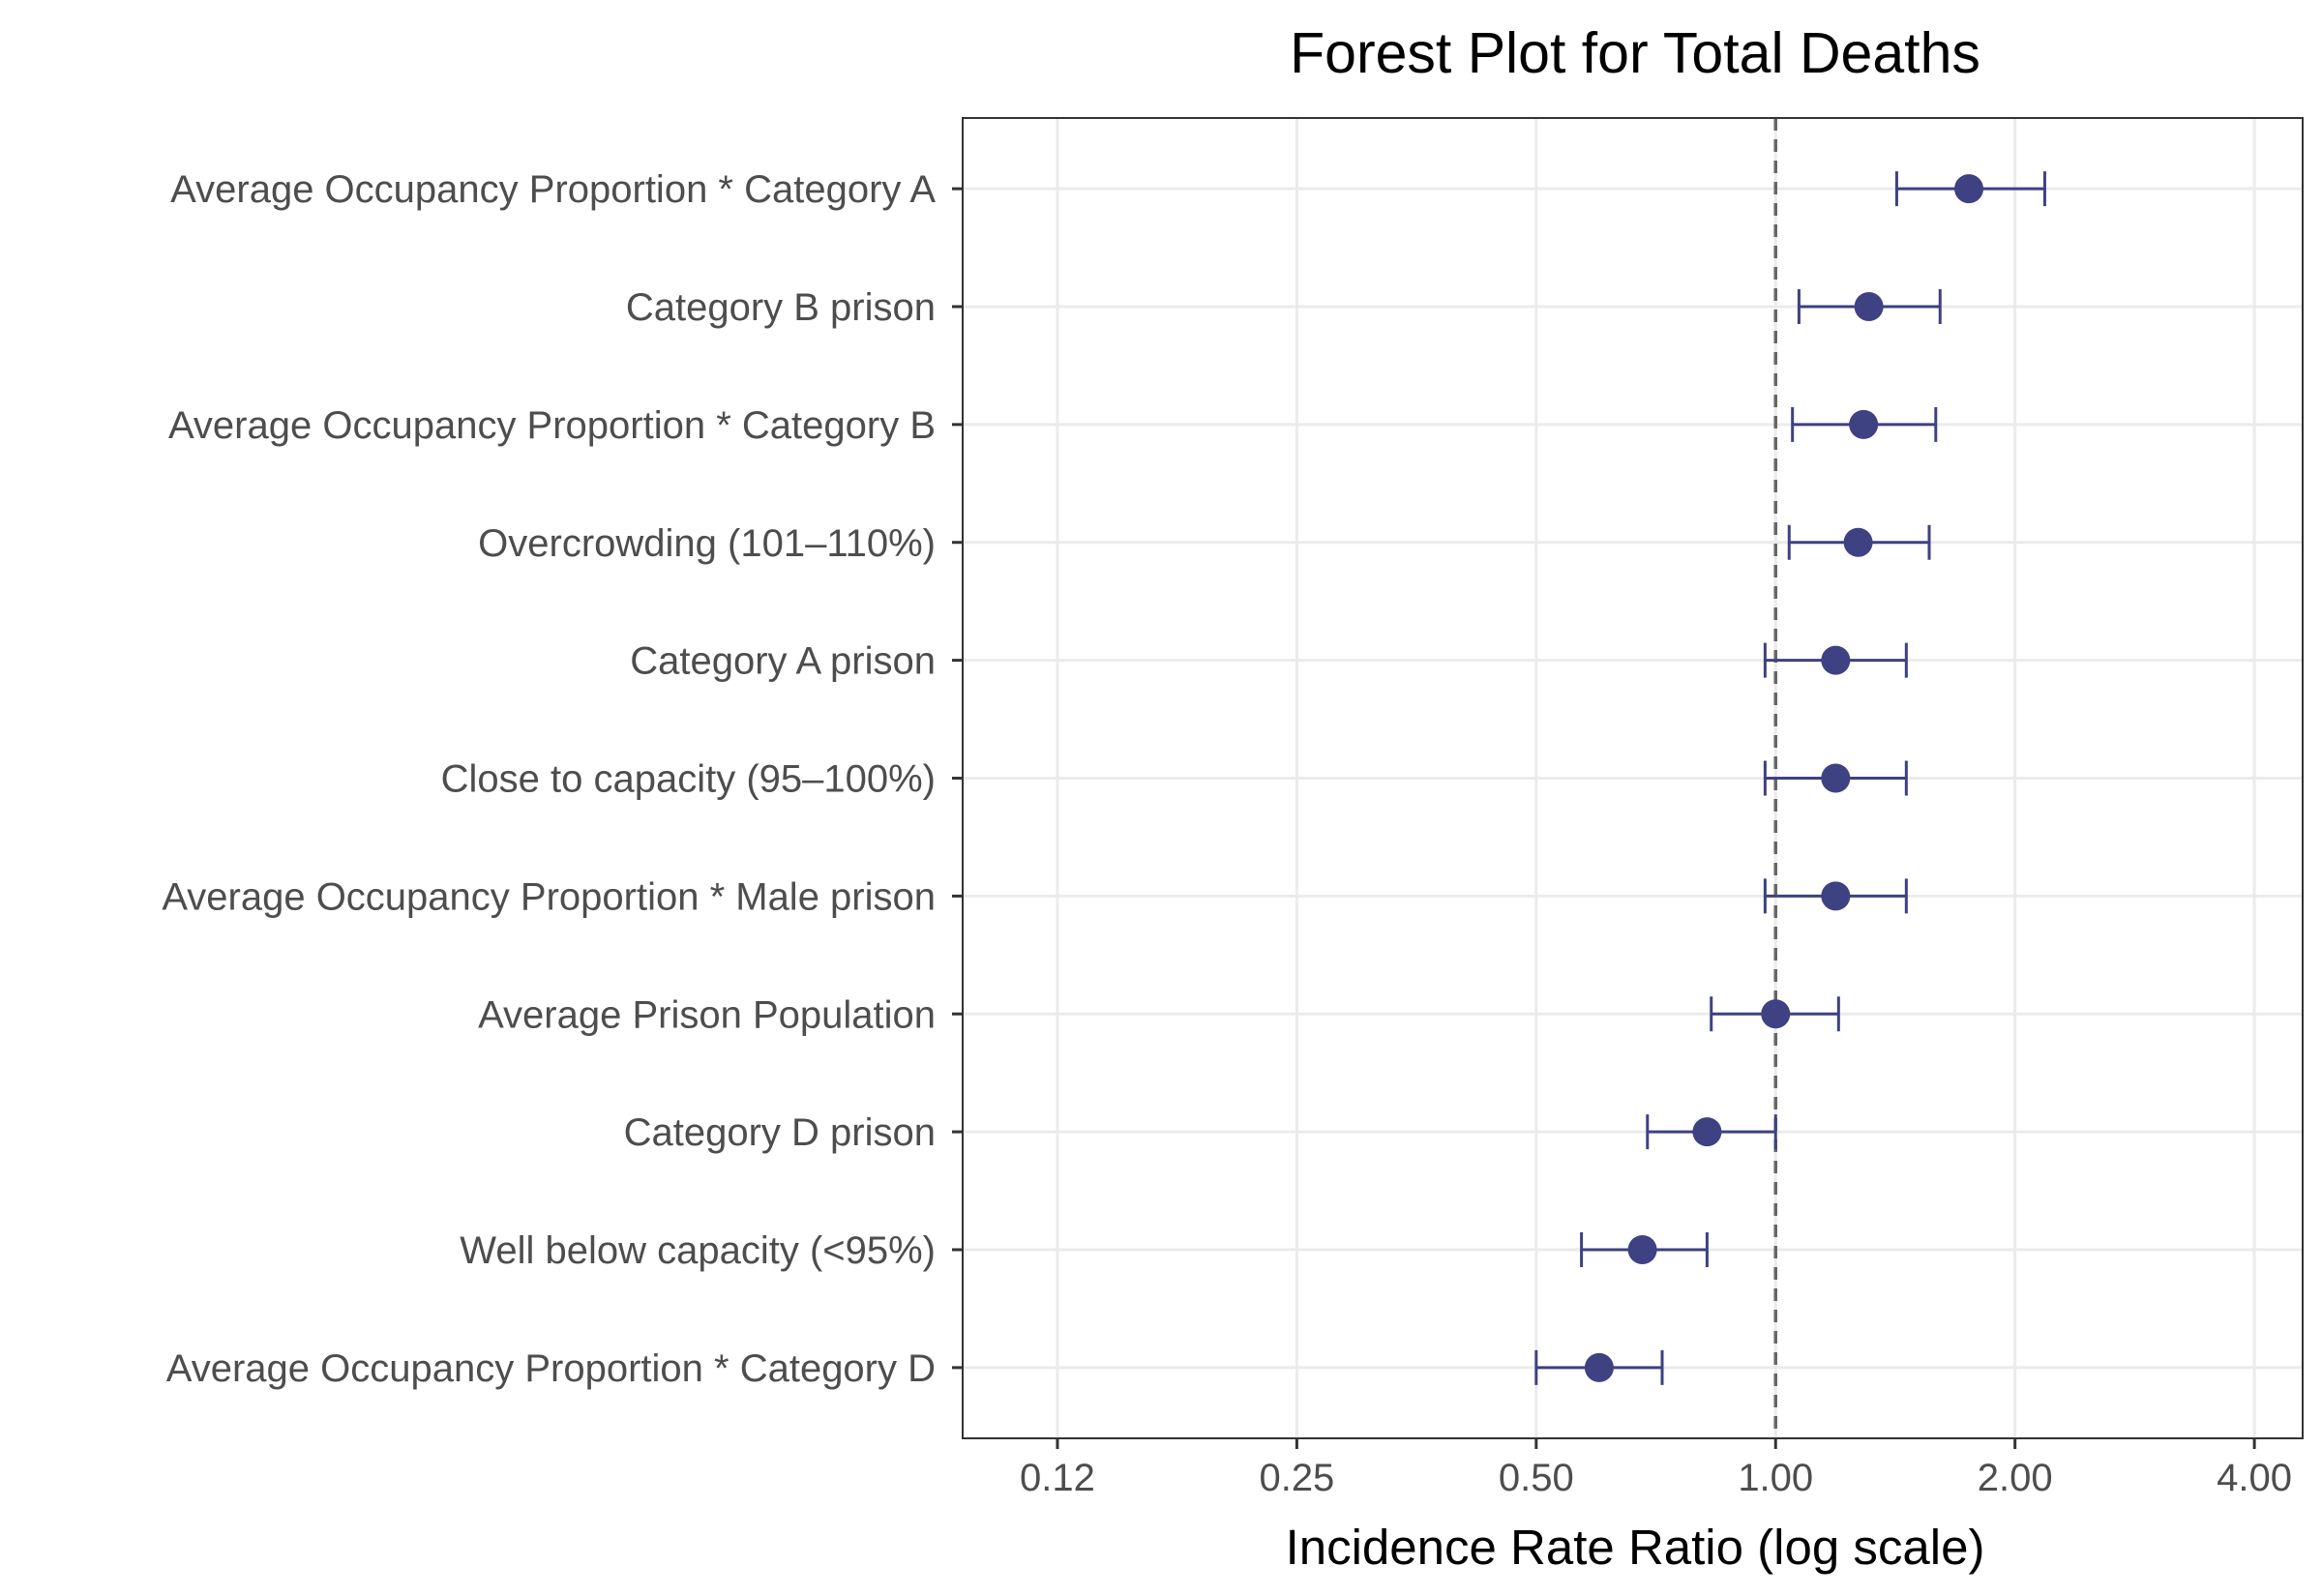  Describe the element at coordinates (780, 1132) in the screenshot. I see `y-tick-label: Category D prison` at that location.